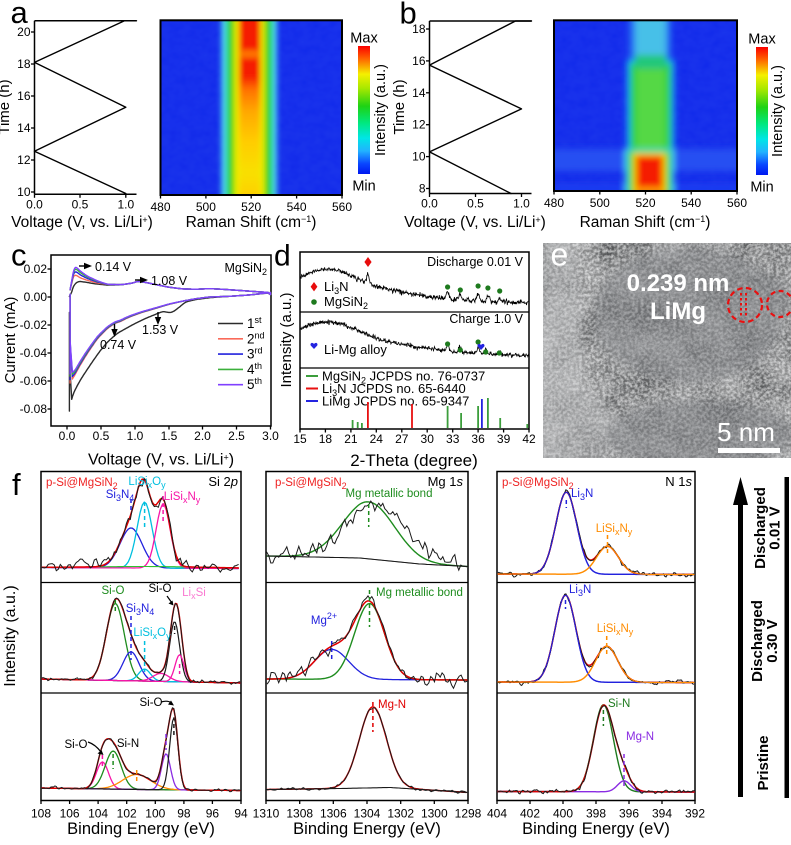 This screenshot has width=791, height=845. What do you see at coordinates (414, 460) in the screenshot?
I see `svg-text: 2-Theta (degree)` at bounding box center [414, 460].